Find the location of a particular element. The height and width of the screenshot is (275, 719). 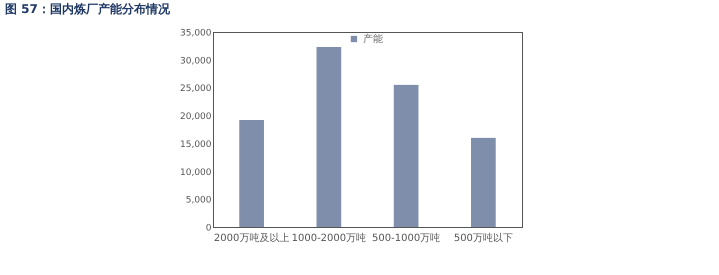

y-tick-label: 10,000 is located at coordinates (196, 173).